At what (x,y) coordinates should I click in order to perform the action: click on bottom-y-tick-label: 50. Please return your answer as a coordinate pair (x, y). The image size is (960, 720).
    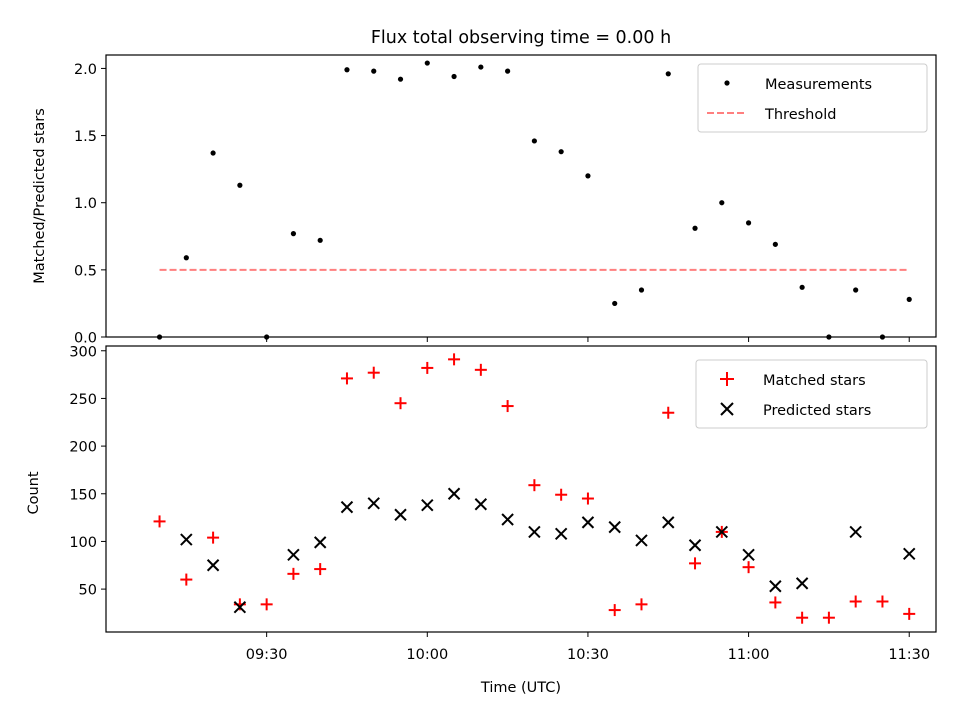
    Looking at the image, I should click on (88, 591).